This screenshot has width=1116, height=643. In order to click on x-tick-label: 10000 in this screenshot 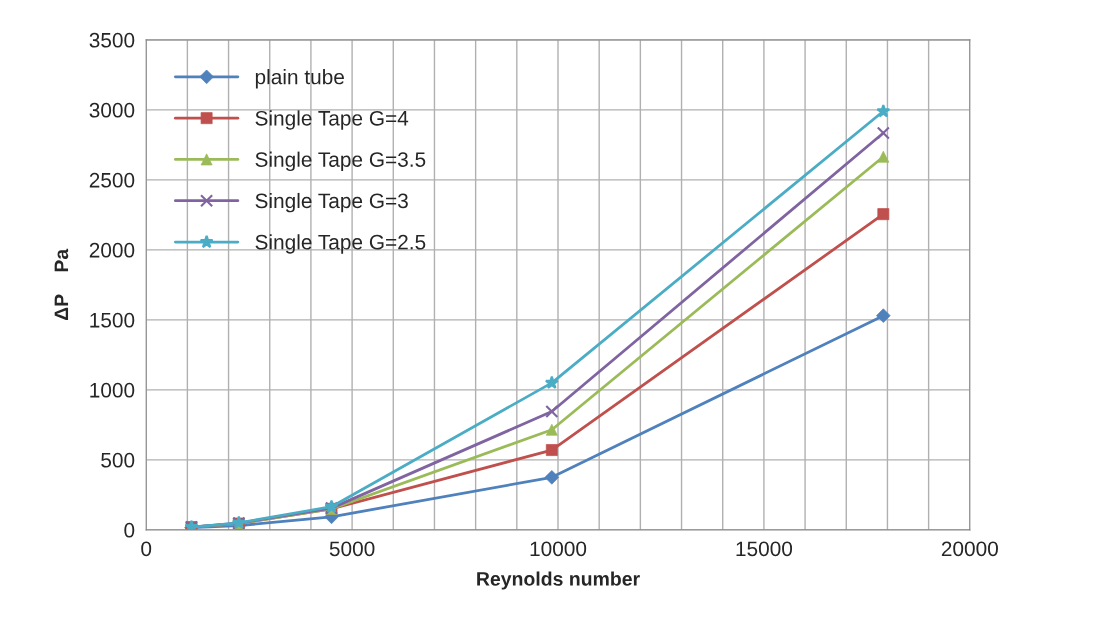, I will do `click(558, 549)`.